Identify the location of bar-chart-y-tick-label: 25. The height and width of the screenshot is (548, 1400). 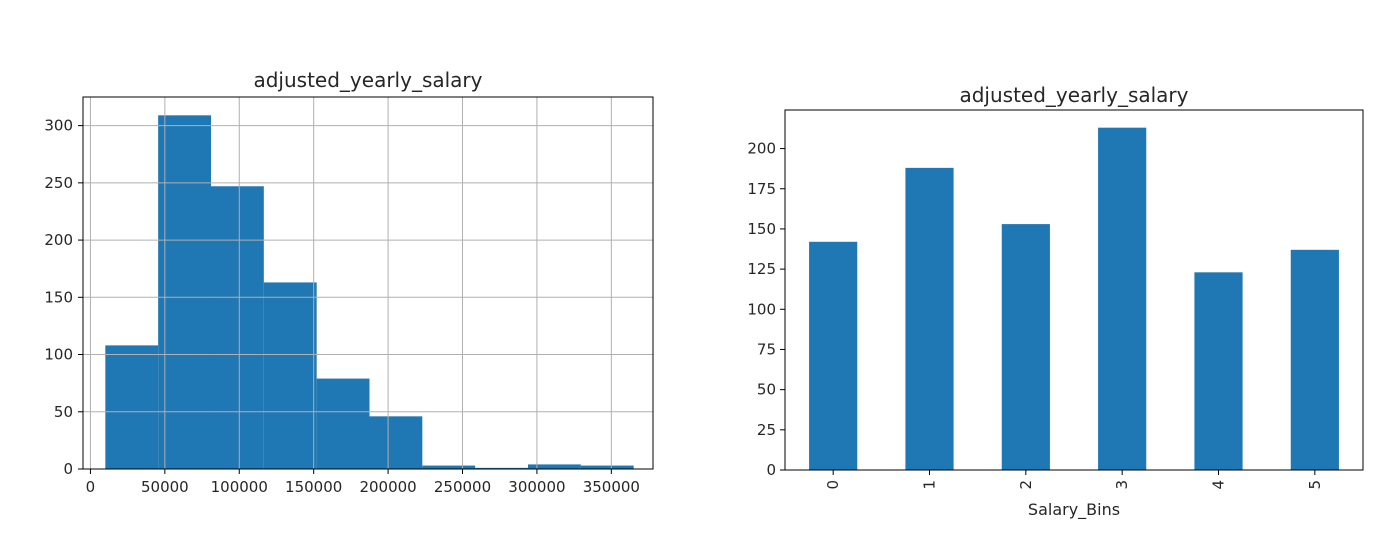
(766, 430).